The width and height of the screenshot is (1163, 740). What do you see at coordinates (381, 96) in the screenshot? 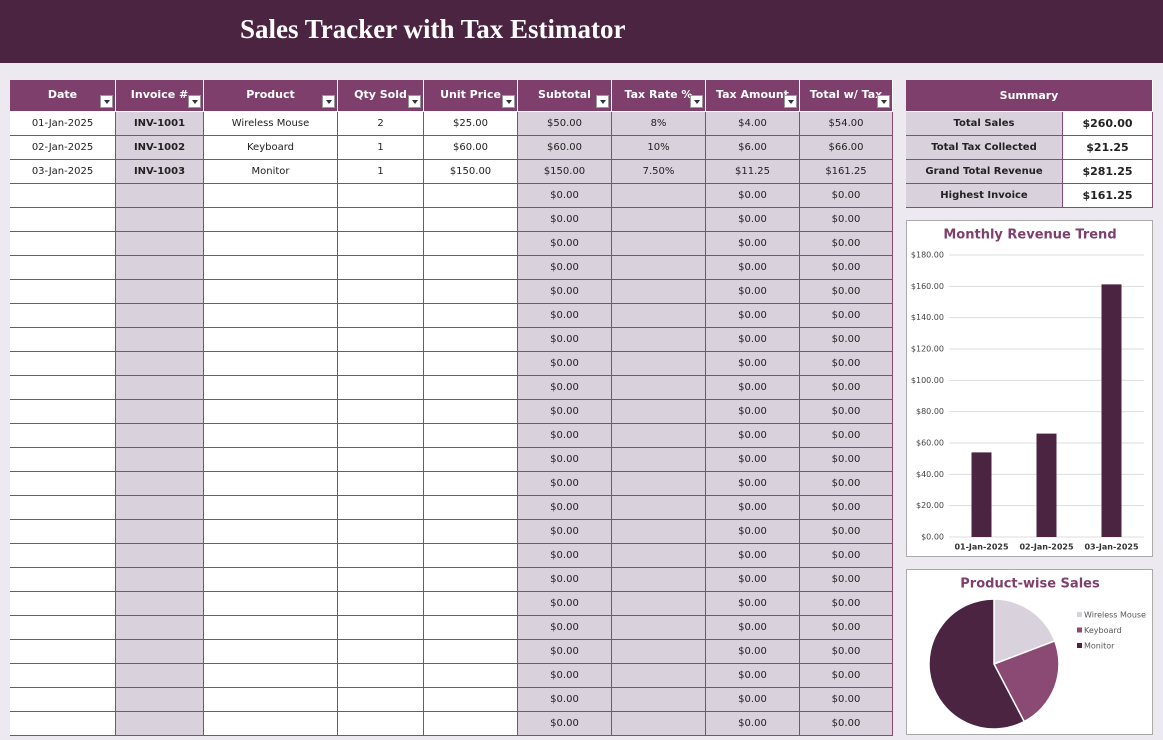
I see `column-header: Qty Sold` at bounding box center [381, 96].